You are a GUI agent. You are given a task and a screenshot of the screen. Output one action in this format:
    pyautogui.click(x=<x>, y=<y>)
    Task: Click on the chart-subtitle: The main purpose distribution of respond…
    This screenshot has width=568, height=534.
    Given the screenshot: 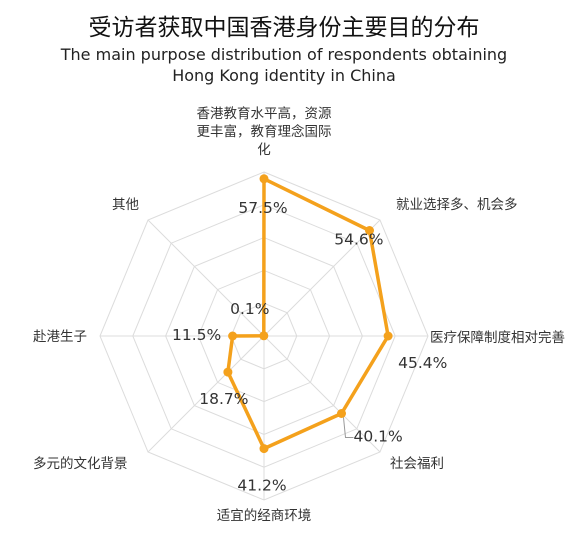 What is the action you would take?
    pyautogui.click(x=284, y=65)
    